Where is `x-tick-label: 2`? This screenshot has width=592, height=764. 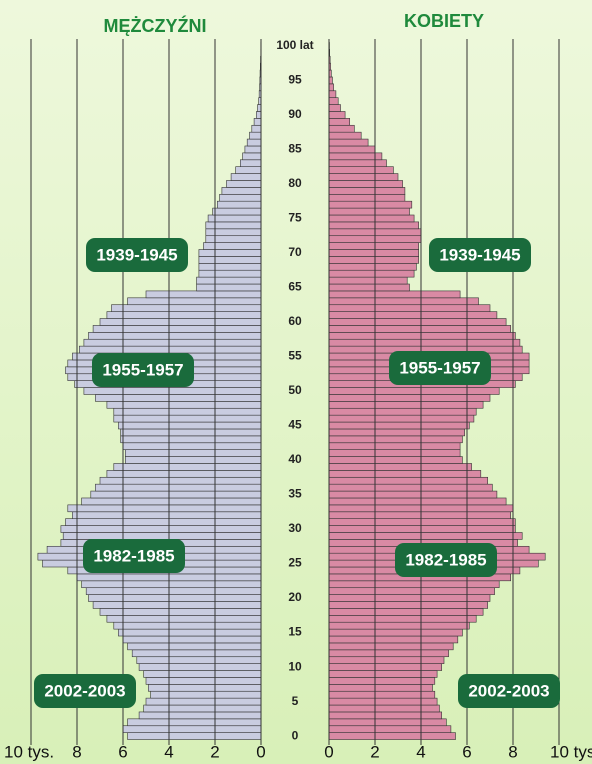
x-tick-label: 2 is located at coordinates (374, 751).